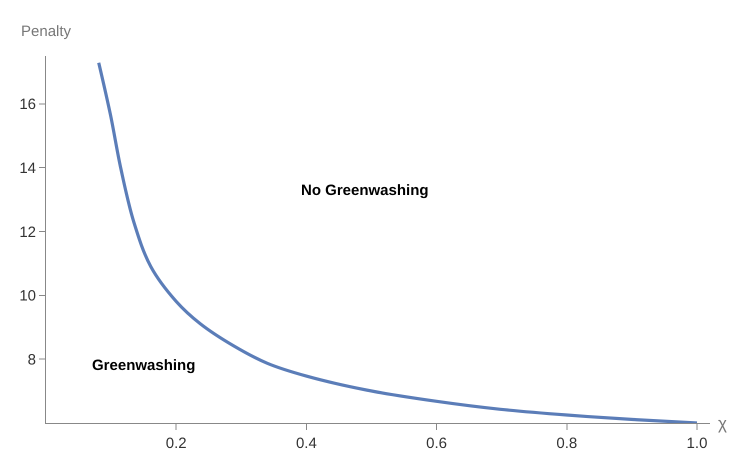 The height and width of the screenshot is (464, 734). I want to click on annotation: No Greenwashing, so click(365, 190).